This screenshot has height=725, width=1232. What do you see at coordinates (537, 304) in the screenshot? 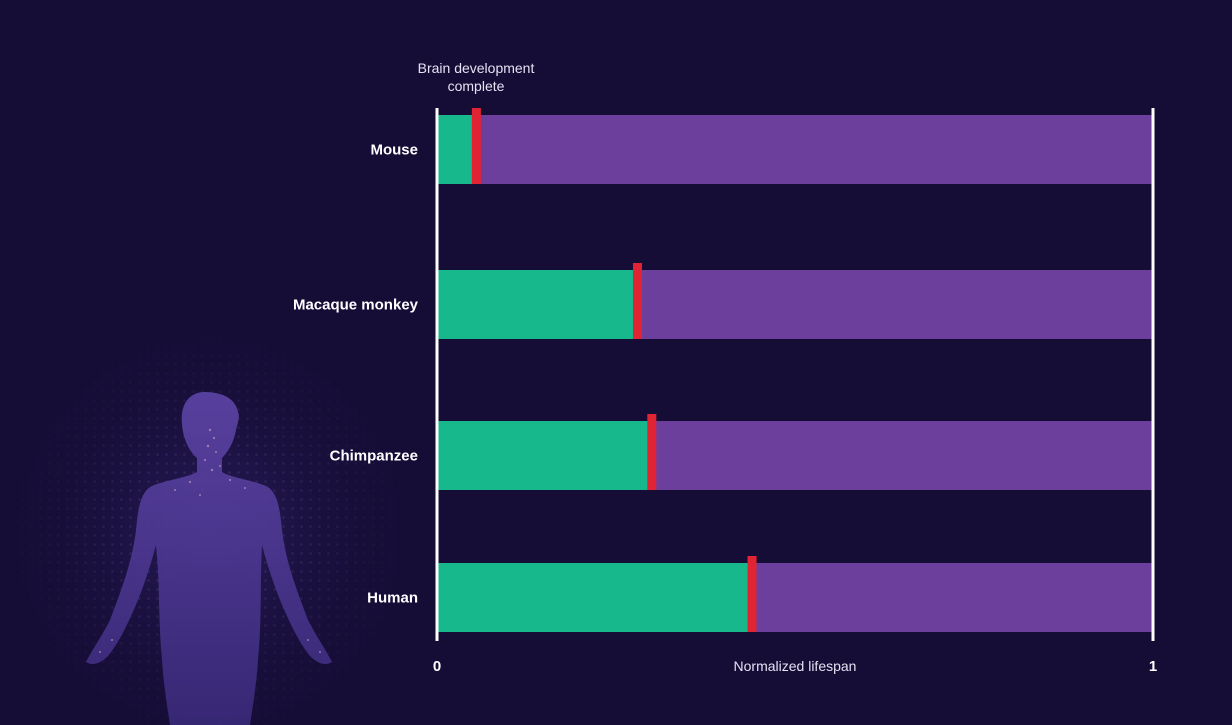
I see `bar-development-macaque-monkey` at bounding box center [537, 304].